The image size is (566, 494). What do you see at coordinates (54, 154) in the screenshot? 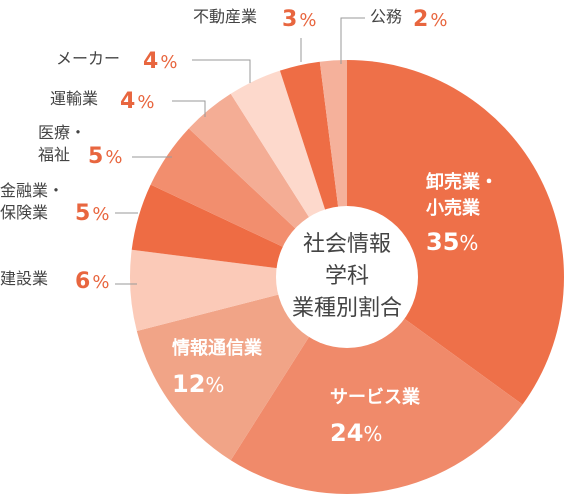
I see `slice-label-5: 福祉` at bounding box center [54, 154].